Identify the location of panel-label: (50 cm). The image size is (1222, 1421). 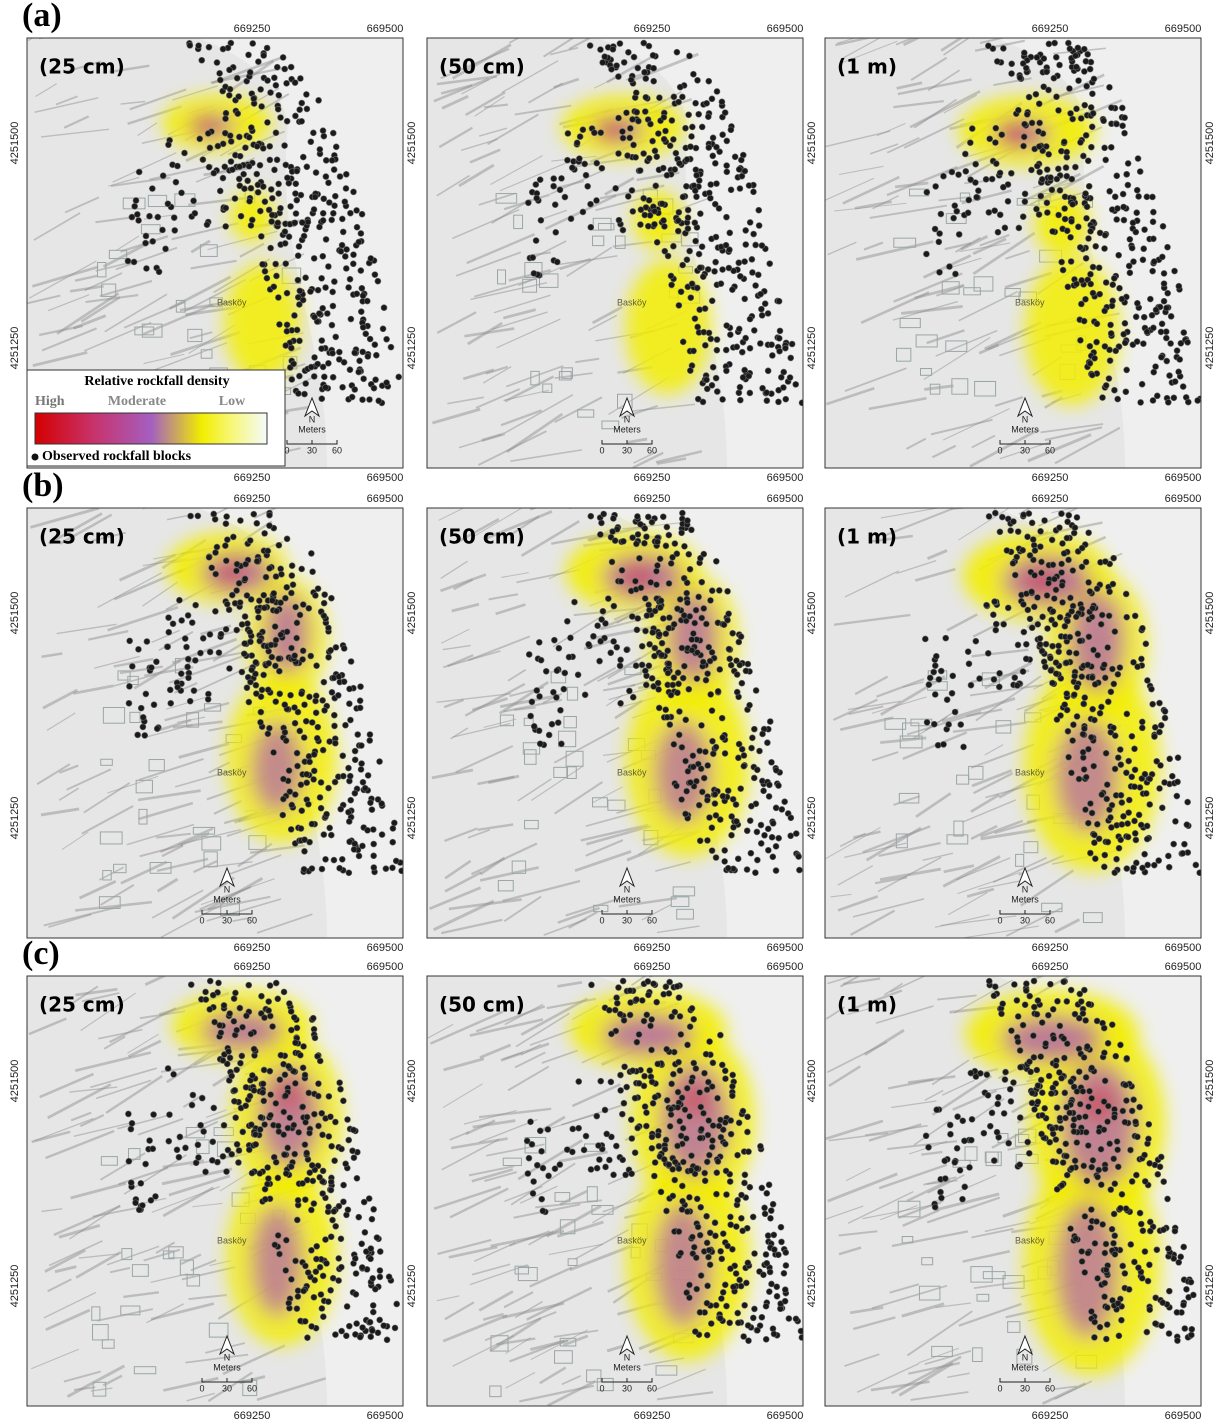
(482, 1005).